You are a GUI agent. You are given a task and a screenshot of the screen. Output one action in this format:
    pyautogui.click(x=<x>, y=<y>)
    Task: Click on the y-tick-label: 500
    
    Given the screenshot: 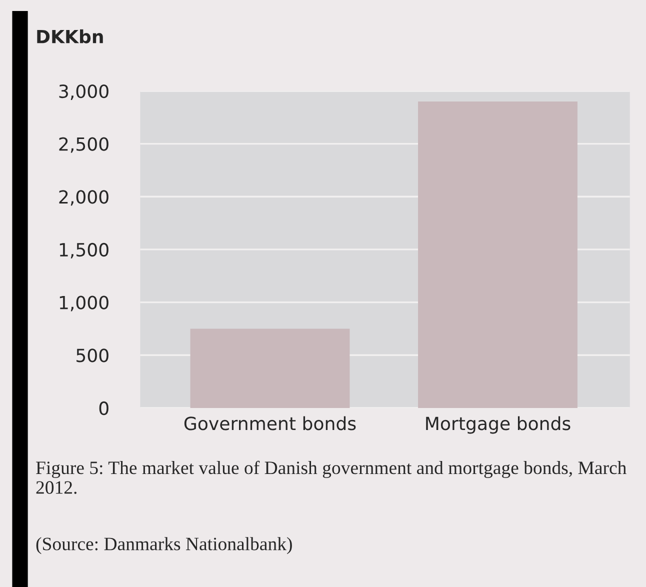 What is the action you would take?
    pyautogui.click(x=92, y=355)
    